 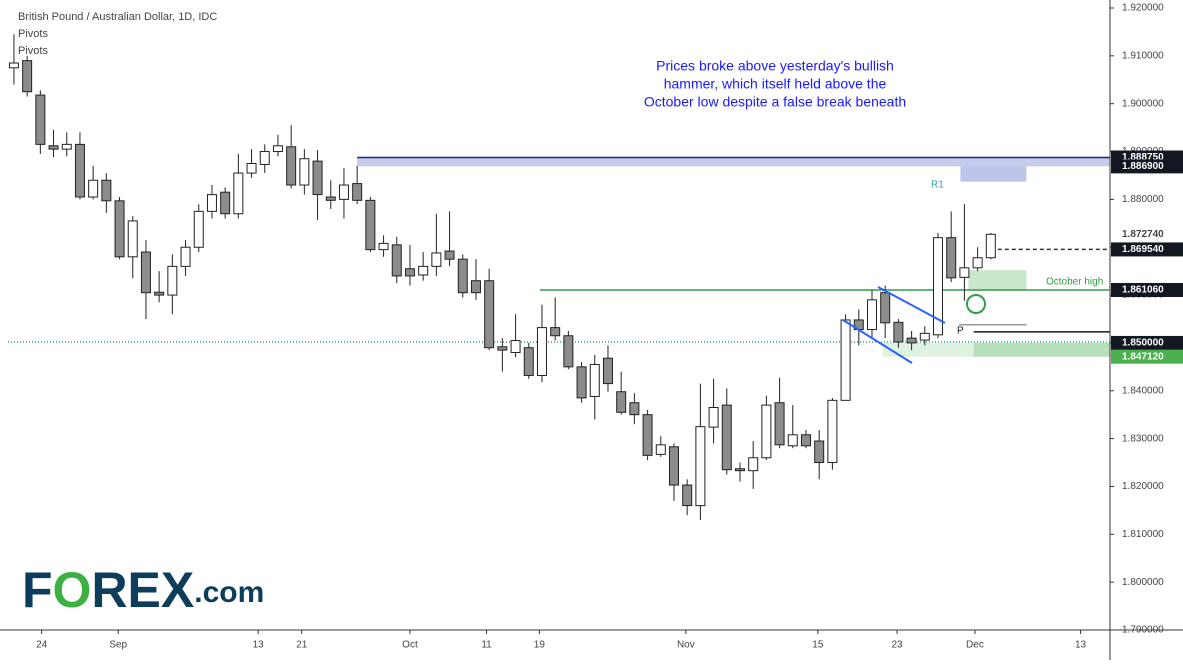 I want to click on x-tick-label: 21, so click(x=302, y=645).